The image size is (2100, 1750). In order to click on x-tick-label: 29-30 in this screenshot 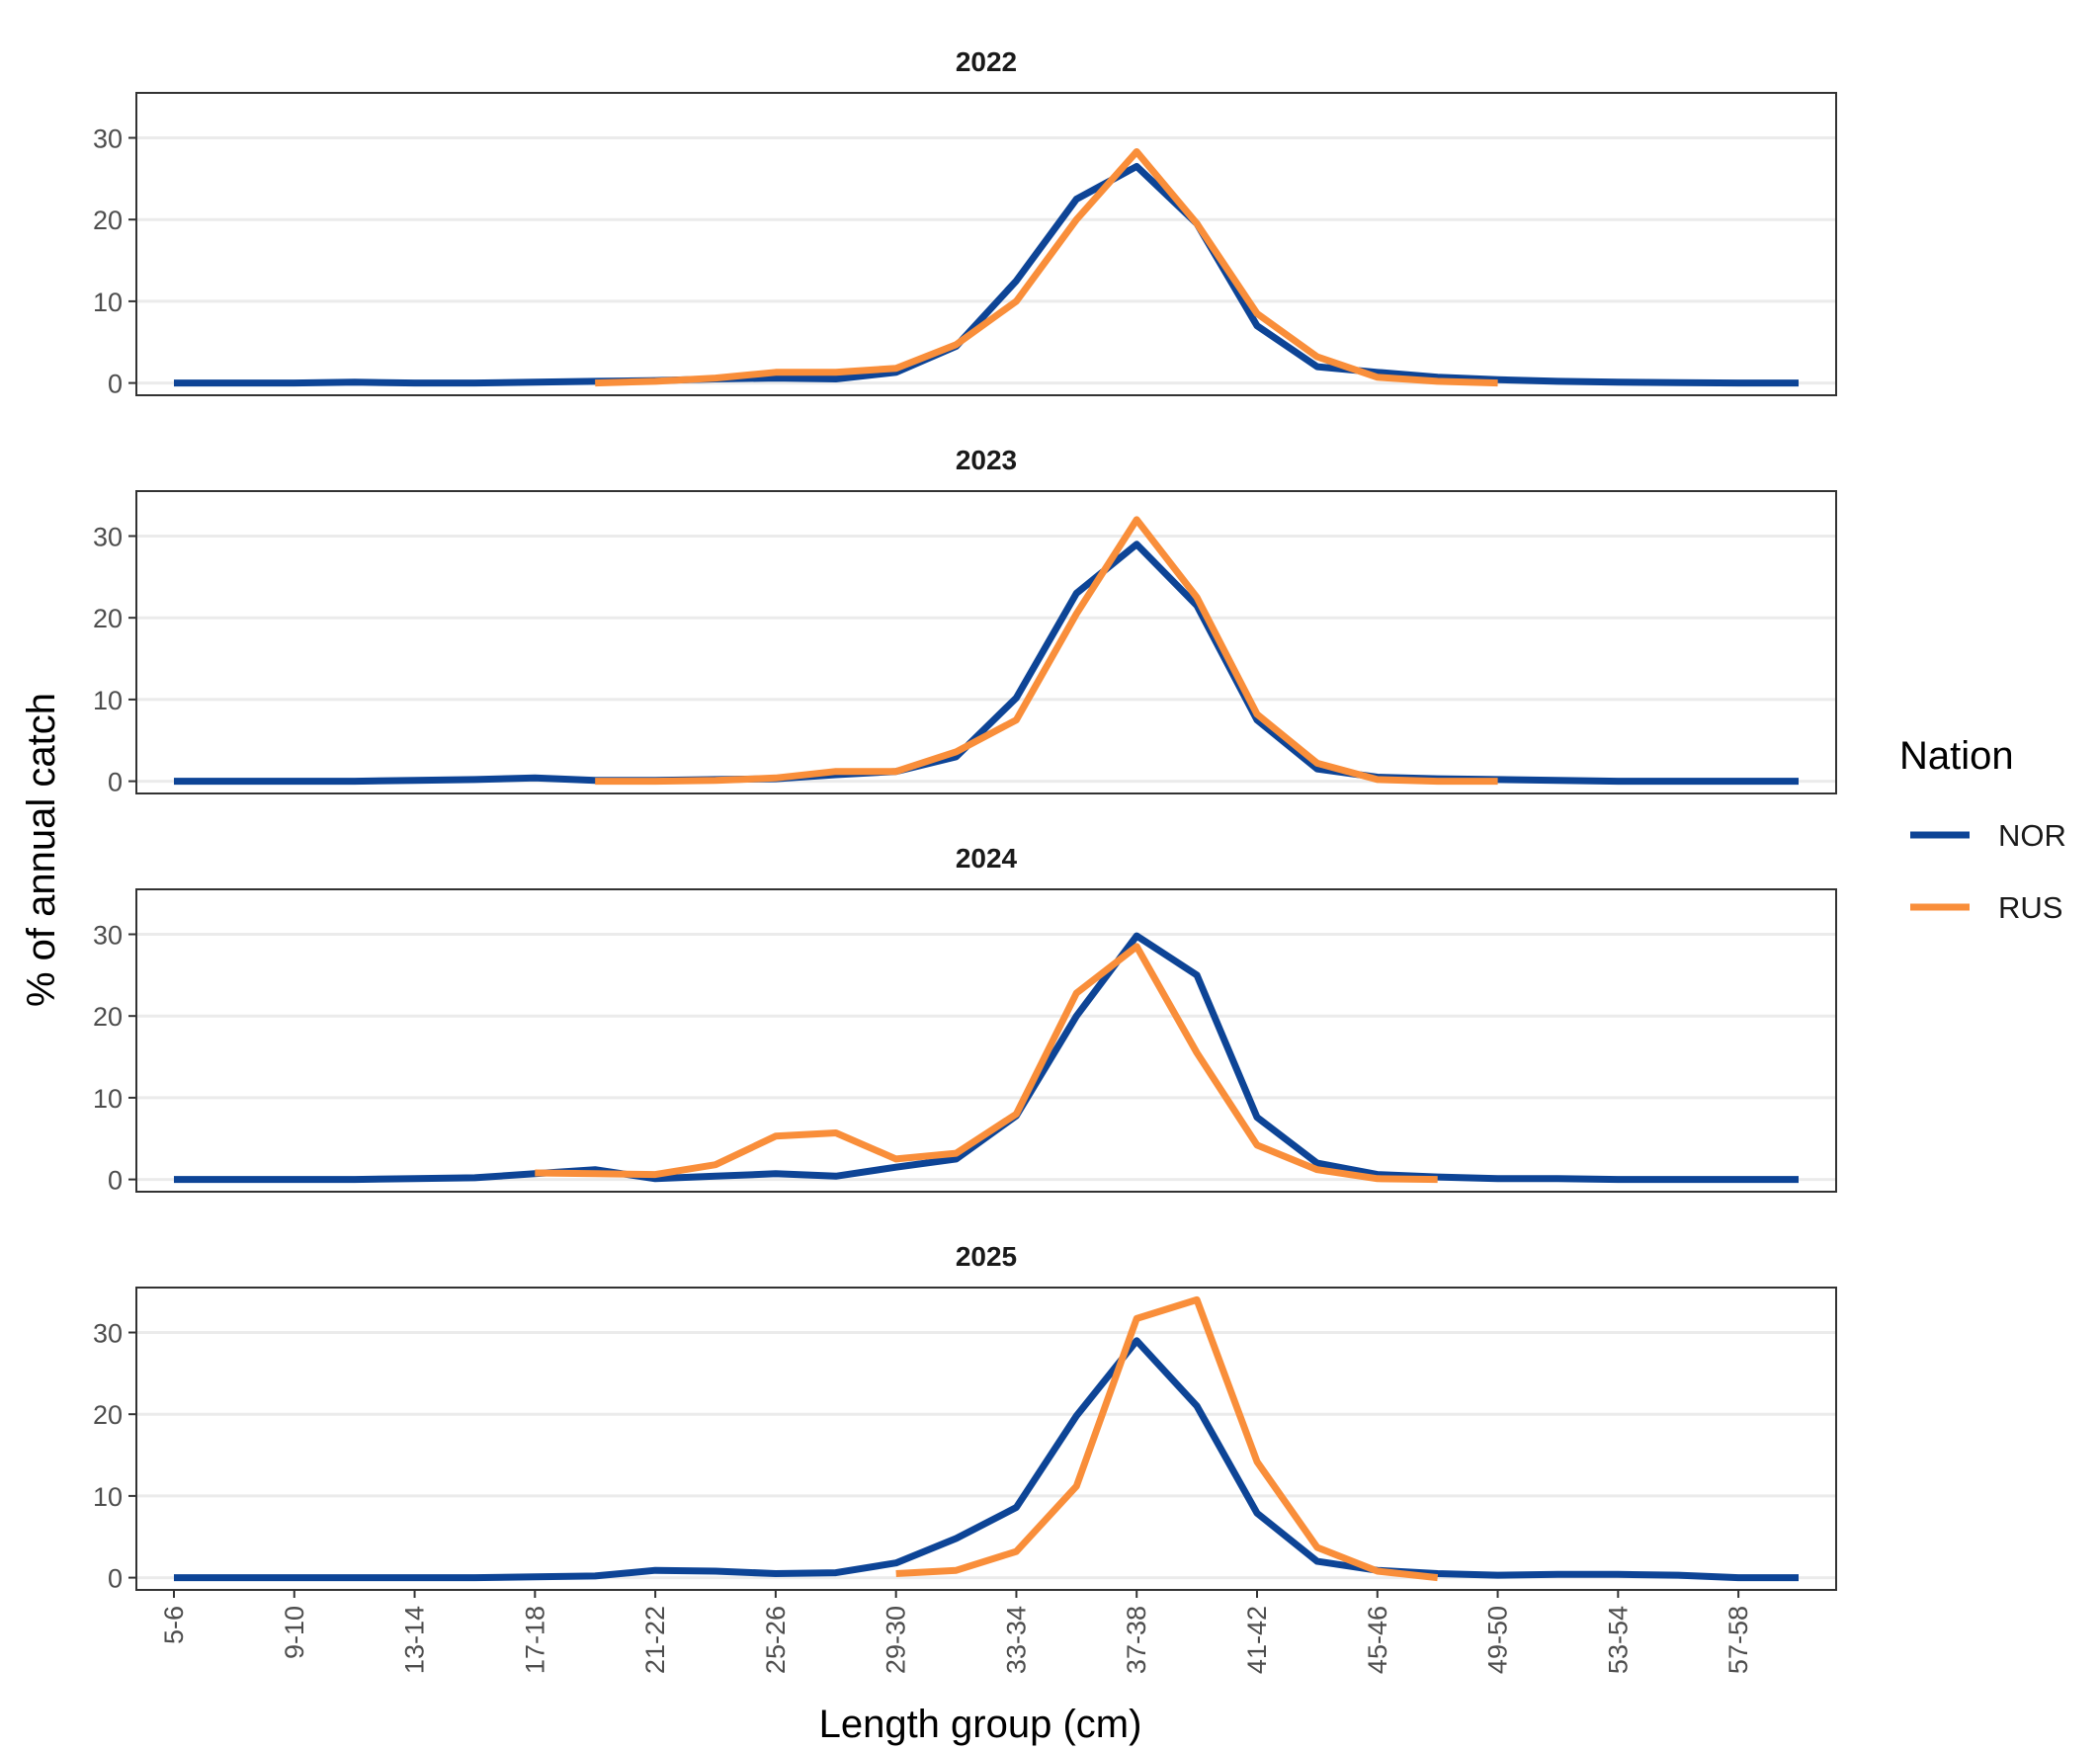, I will do `click(896, 1640)`.